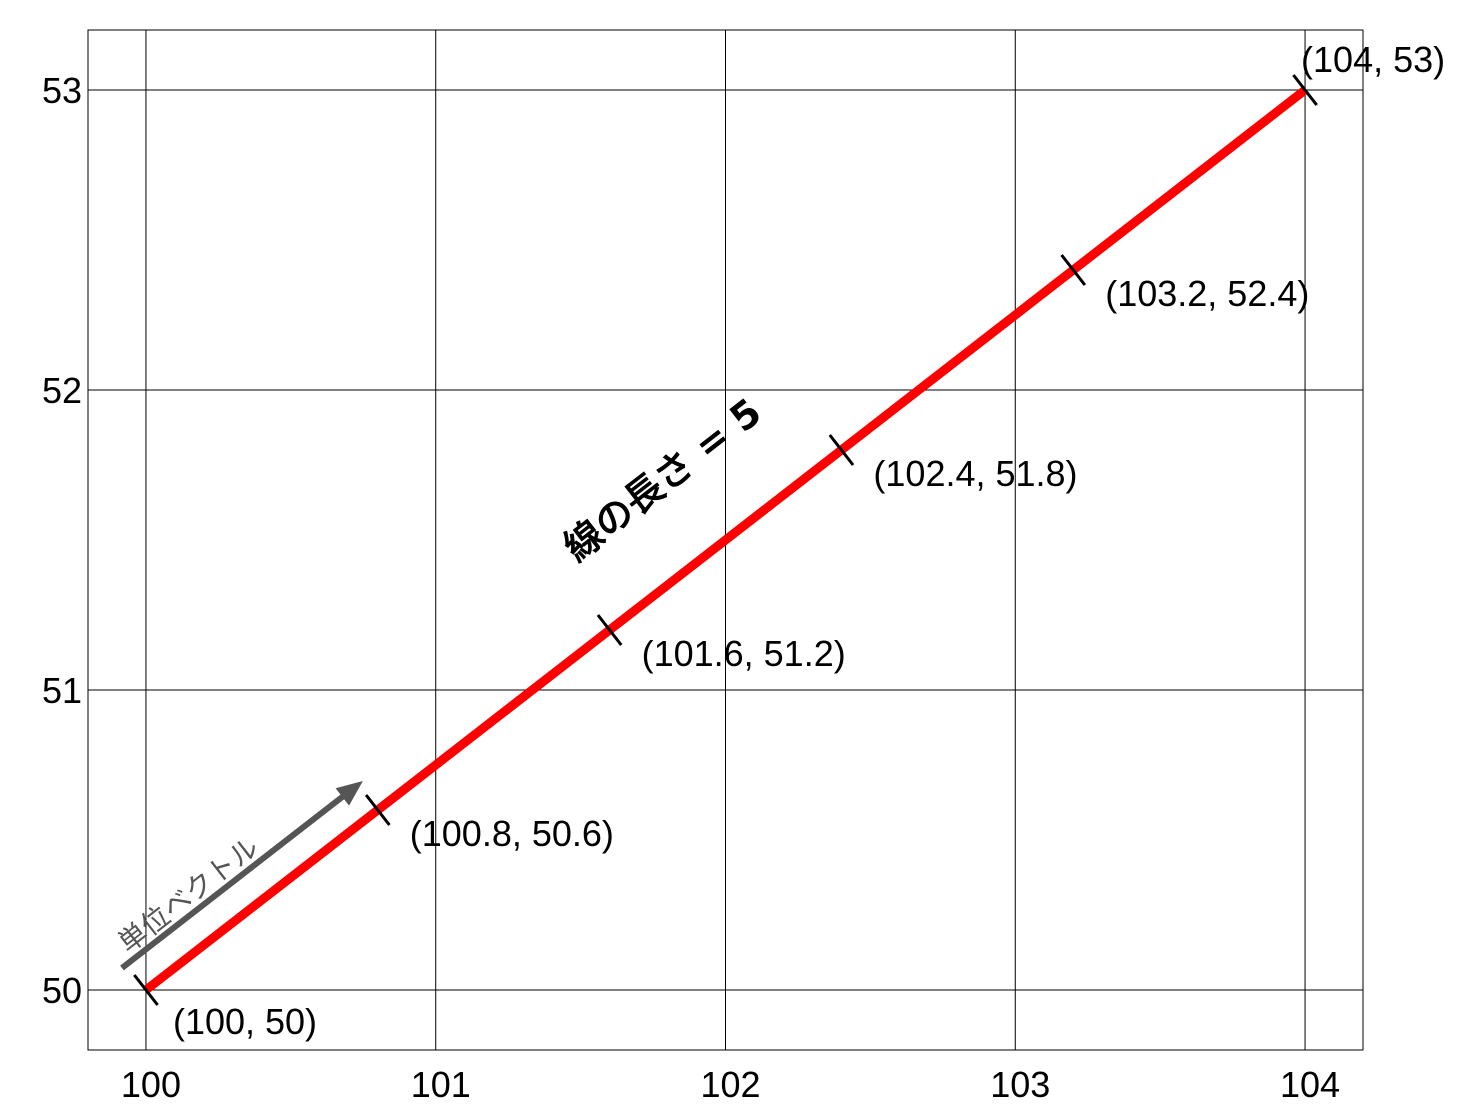 This screenshot has width=1480, height=1111. Describe the element at coordinates (62, 390) in the screenshot. I see `y-tick-label: 52` at that location.